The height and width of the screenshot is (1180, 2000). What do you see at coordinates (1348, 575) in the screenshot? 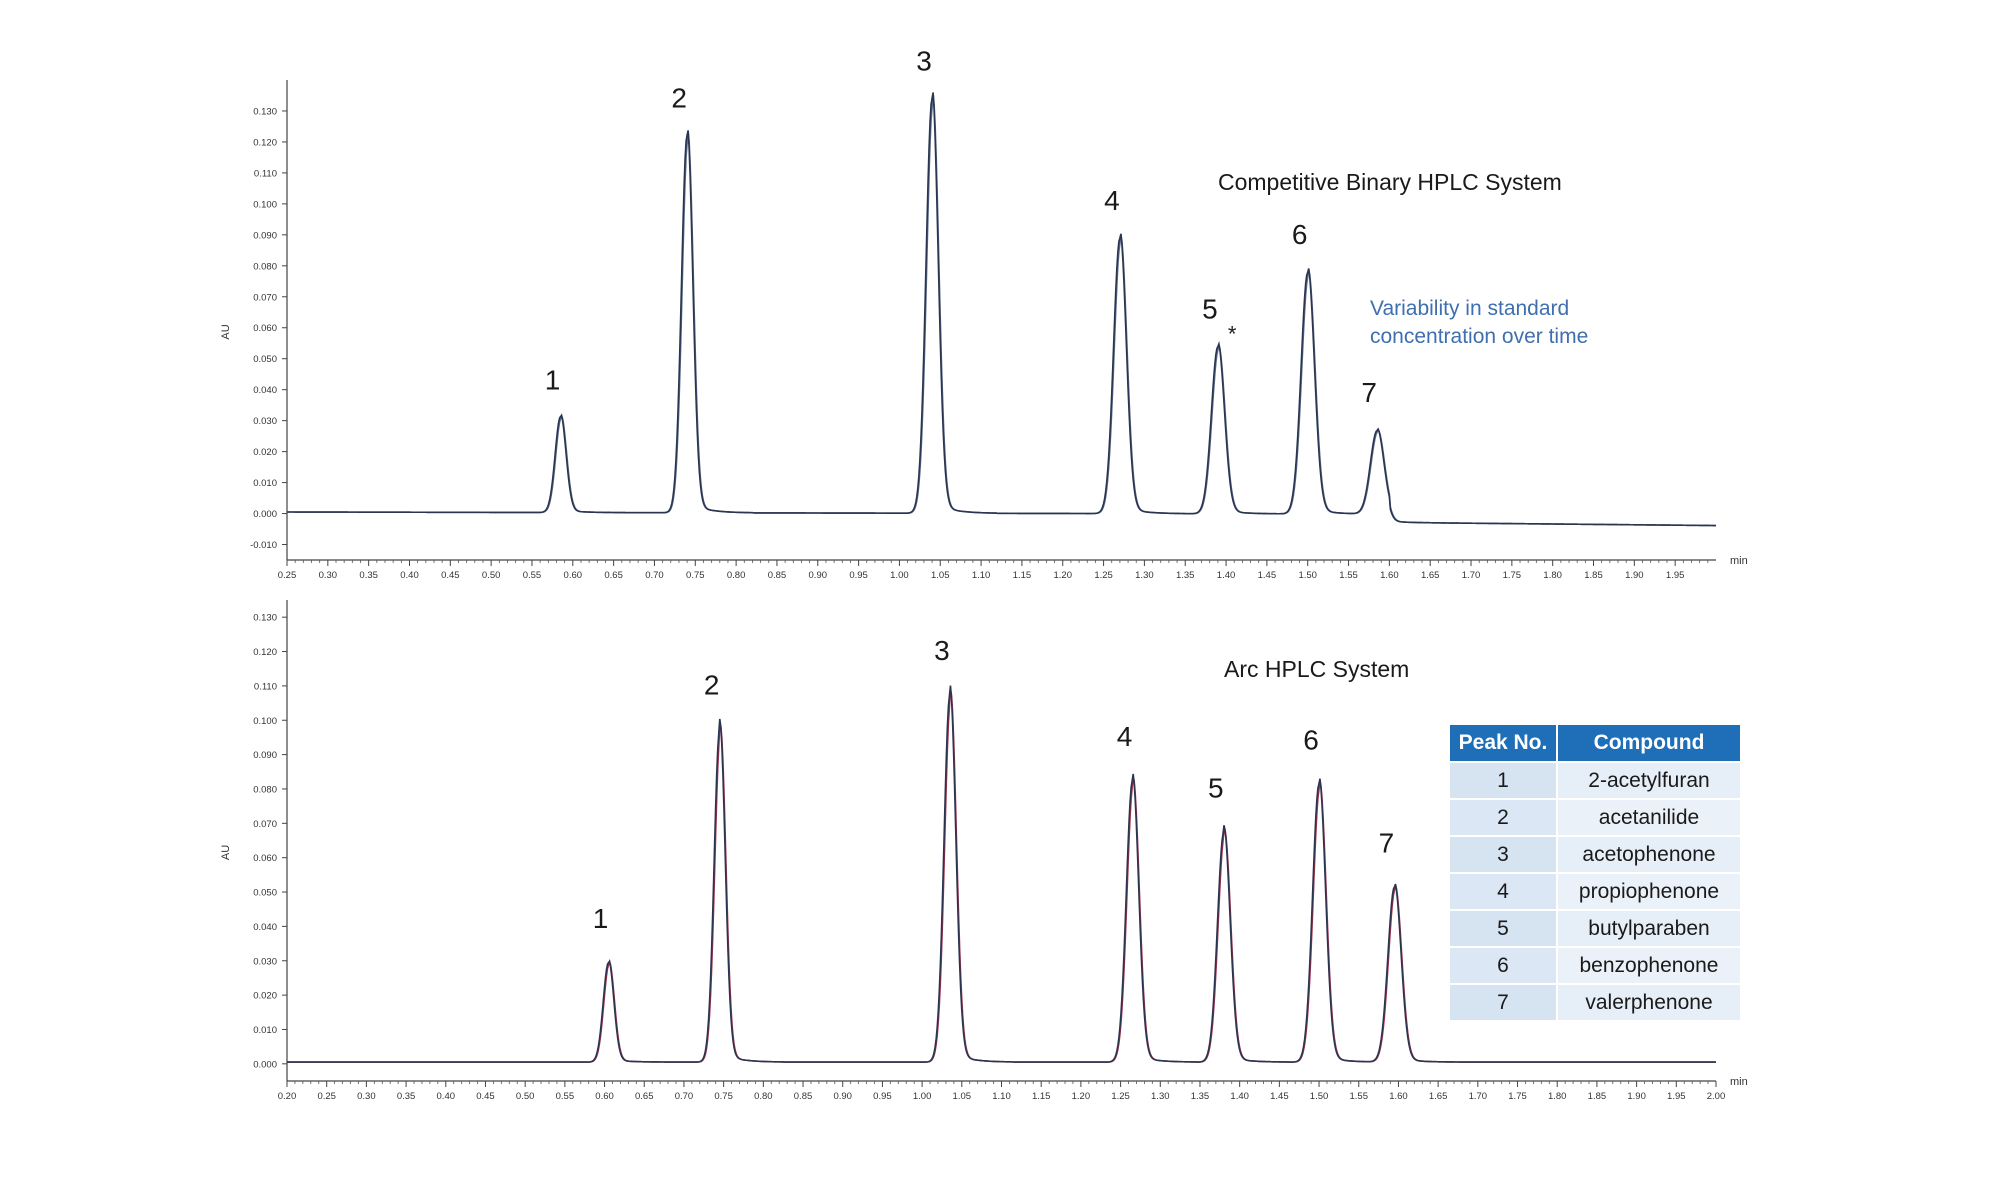
I see `x-tick-label: 1.55` at bounding box center [1348, 575].